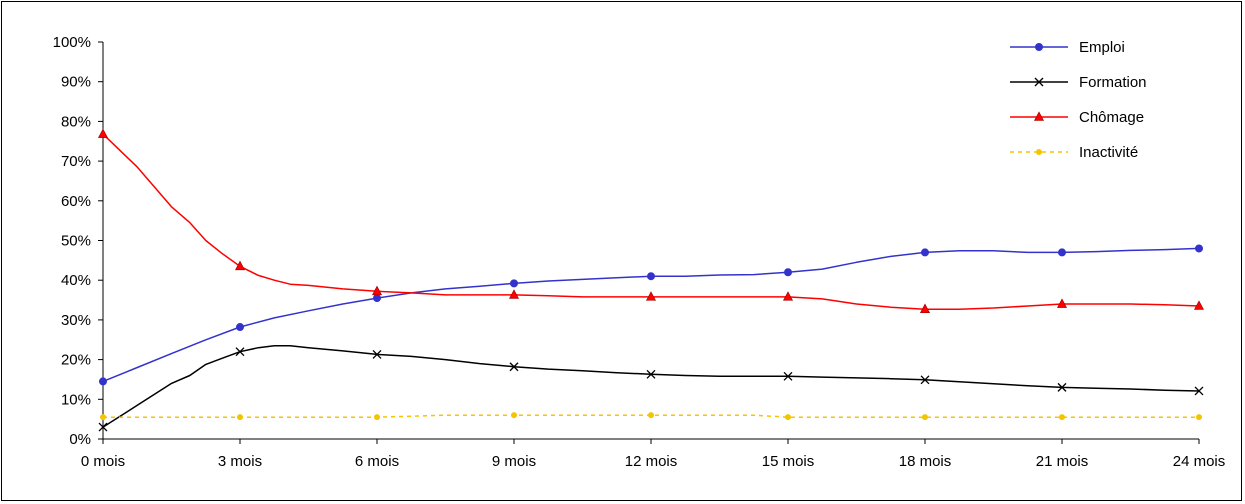  Describe the element at coordinates (1102, 47) in the screenshot. I see `legend-label: Emploi` at that location.